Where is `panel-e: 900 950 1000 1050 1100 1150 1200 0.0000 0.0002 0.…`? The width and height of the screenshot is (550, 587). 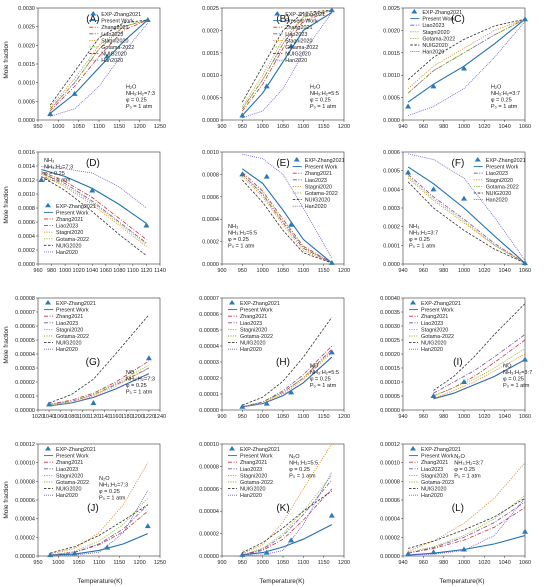 panel-e: 900 950 1000 1050 1100 1150 1200 0.0000 0.0002 0.… is located at coordinates (276, 212).